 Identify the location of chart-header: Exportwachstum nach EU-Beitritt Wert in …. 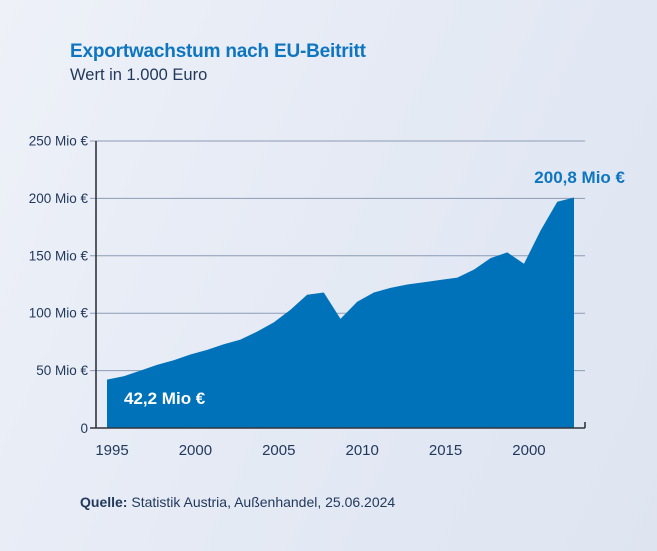
(218, 62).